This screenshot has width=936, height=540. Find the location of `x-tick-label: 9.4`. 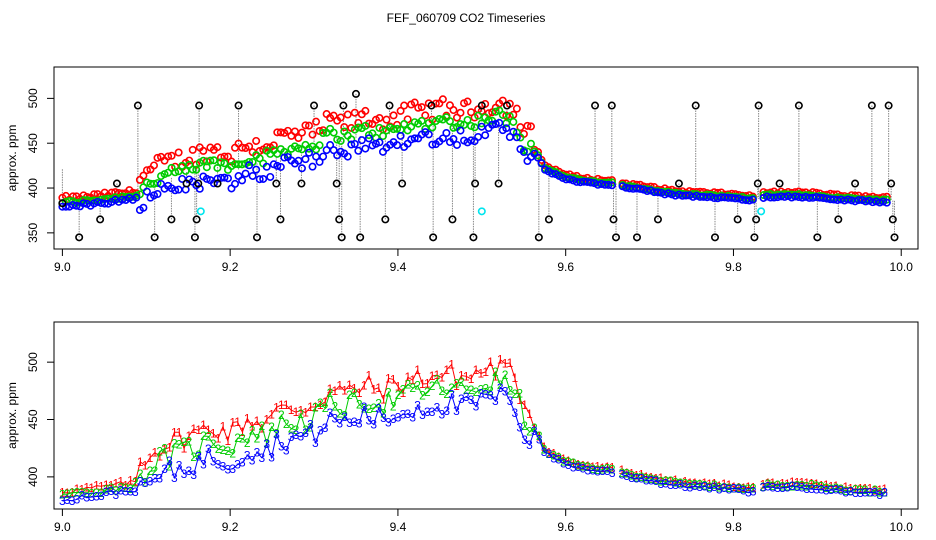

x-tick-label: 9.4 is located at coordinates (398, 527).